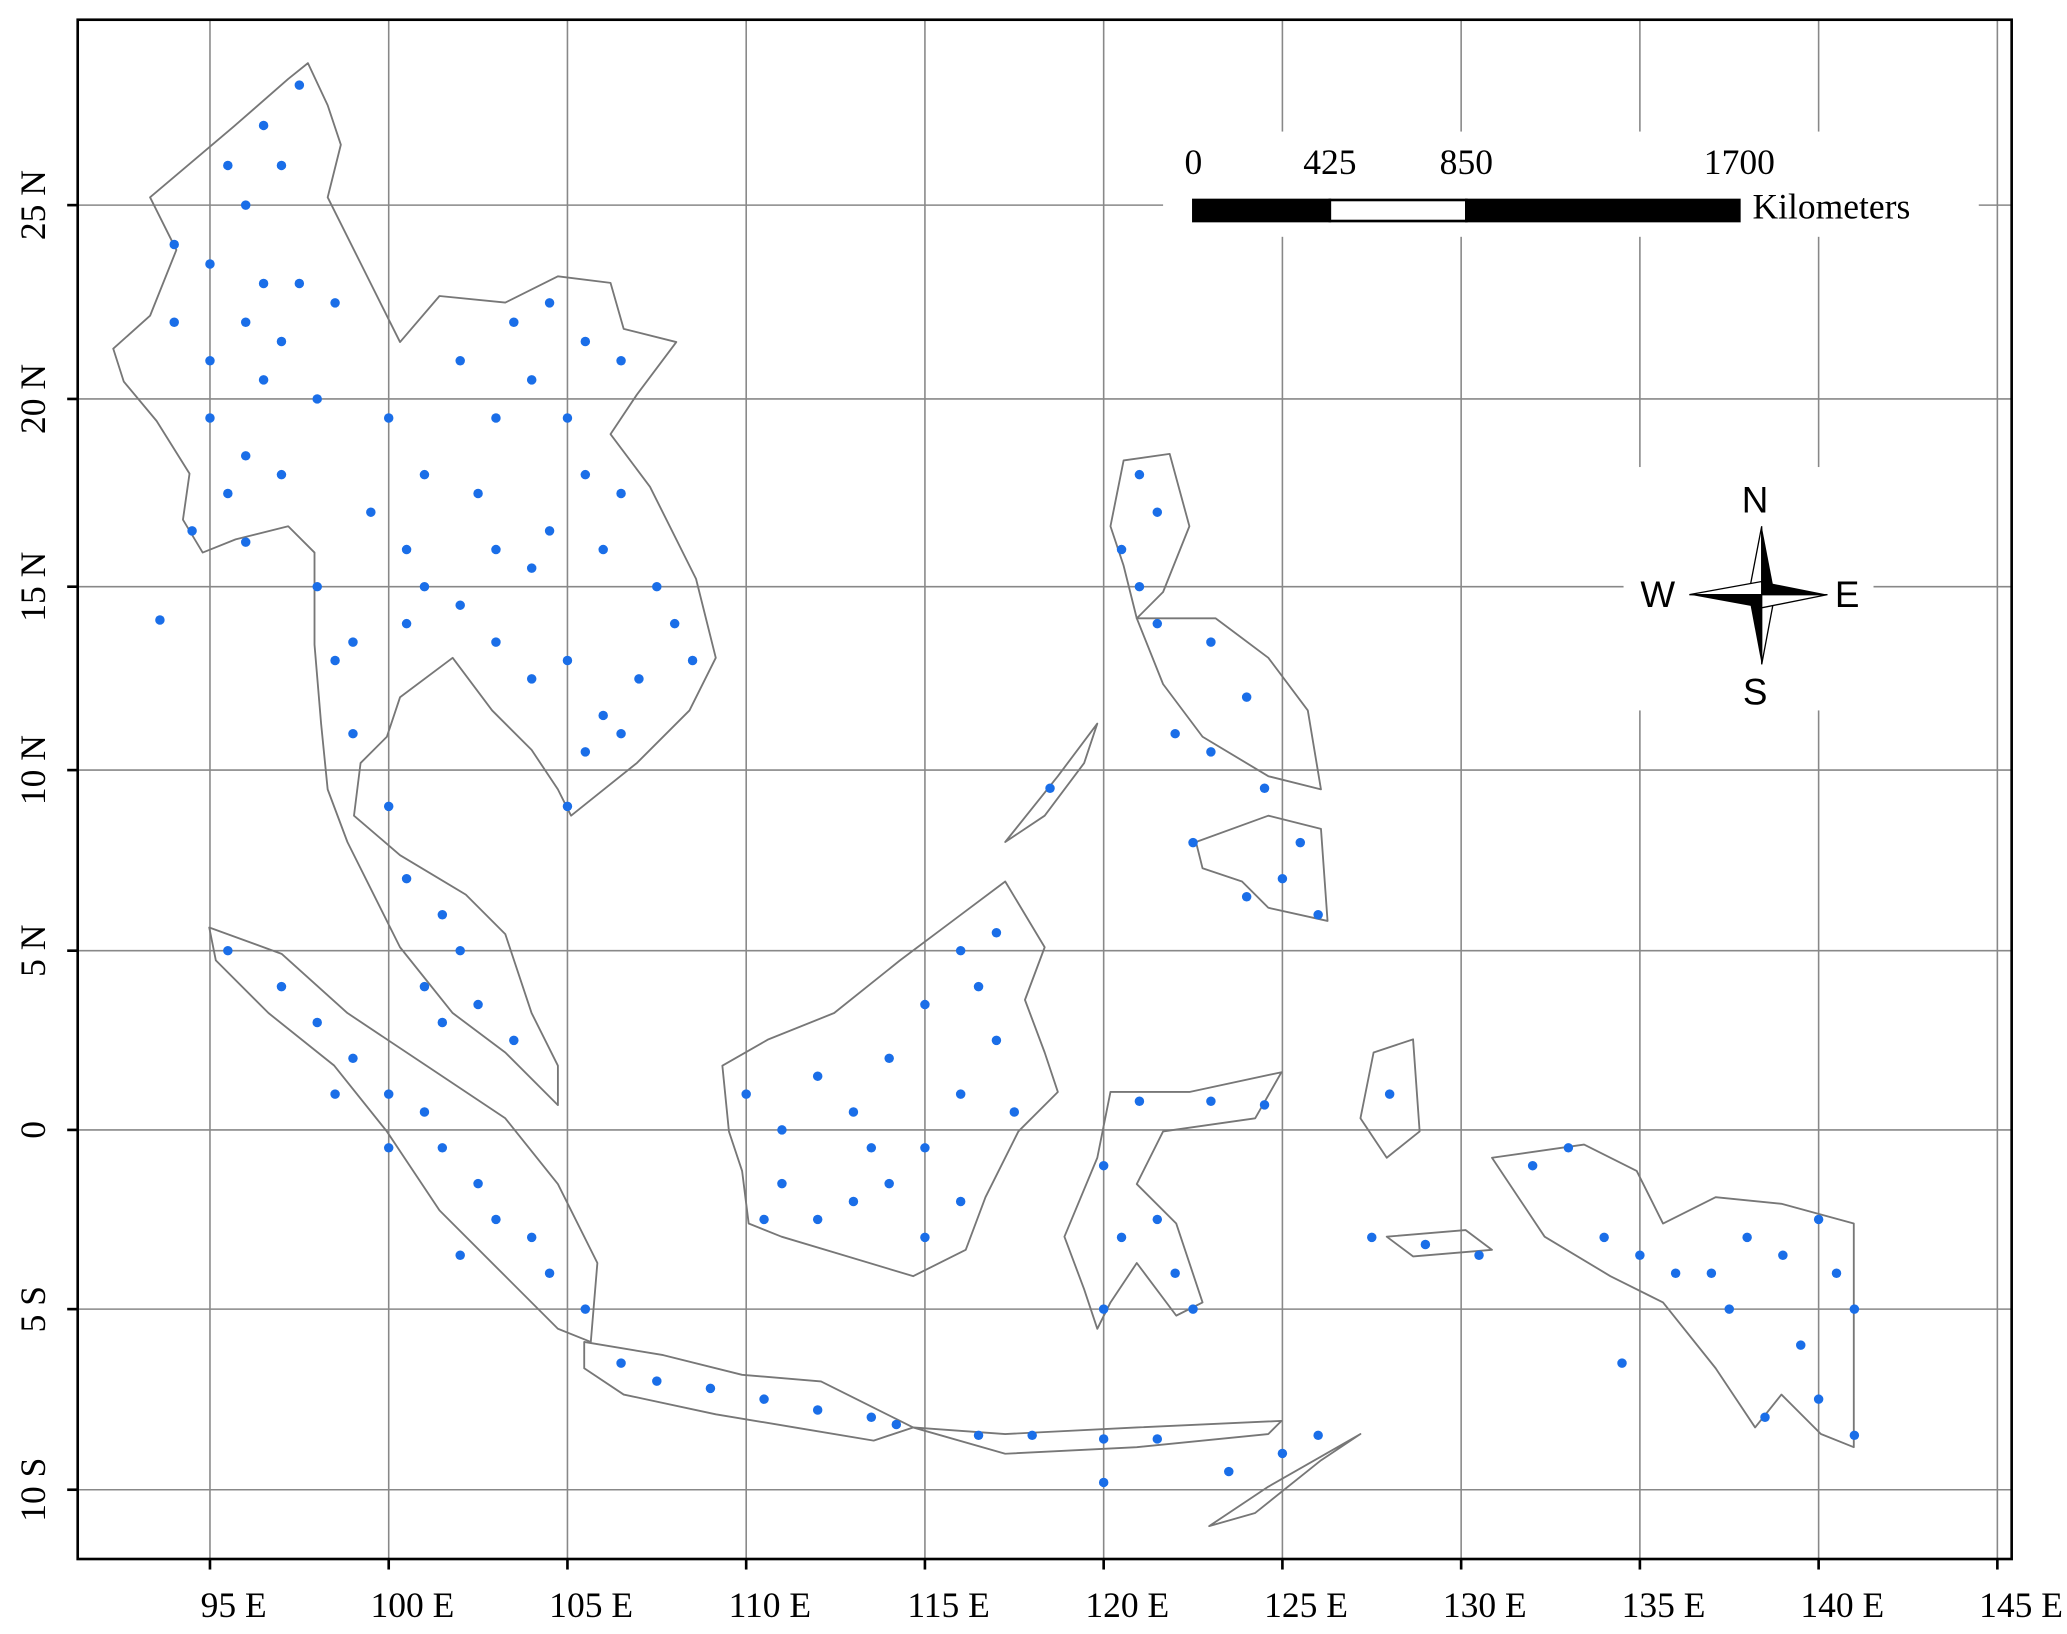 The image size is (2067, 1634). I want to click on lesser-sunda-coast, so click(1097, 1437).